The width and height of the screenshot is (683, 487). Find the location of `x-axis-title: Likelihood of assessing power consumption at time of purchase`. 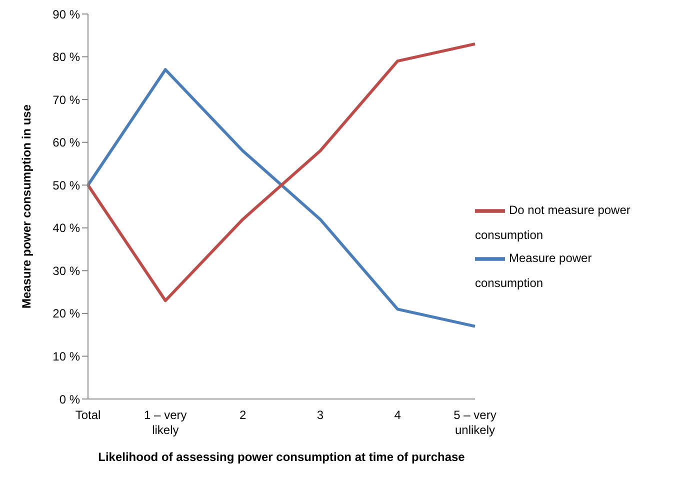

x-axis-title: Likelihood of assessing power consumption at time of purchase is located at coordinates (282, 457).